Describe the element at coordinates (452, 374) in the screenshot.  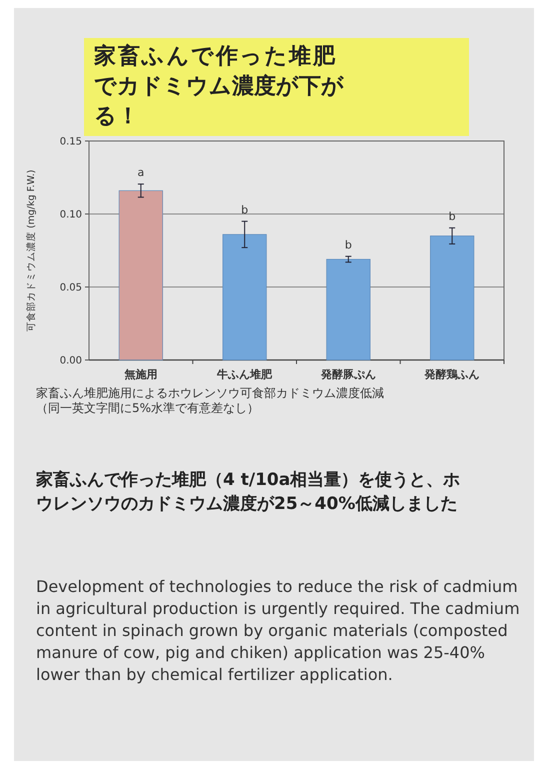
I see `x-tick-label: 発酵鶏ふん` at that location.